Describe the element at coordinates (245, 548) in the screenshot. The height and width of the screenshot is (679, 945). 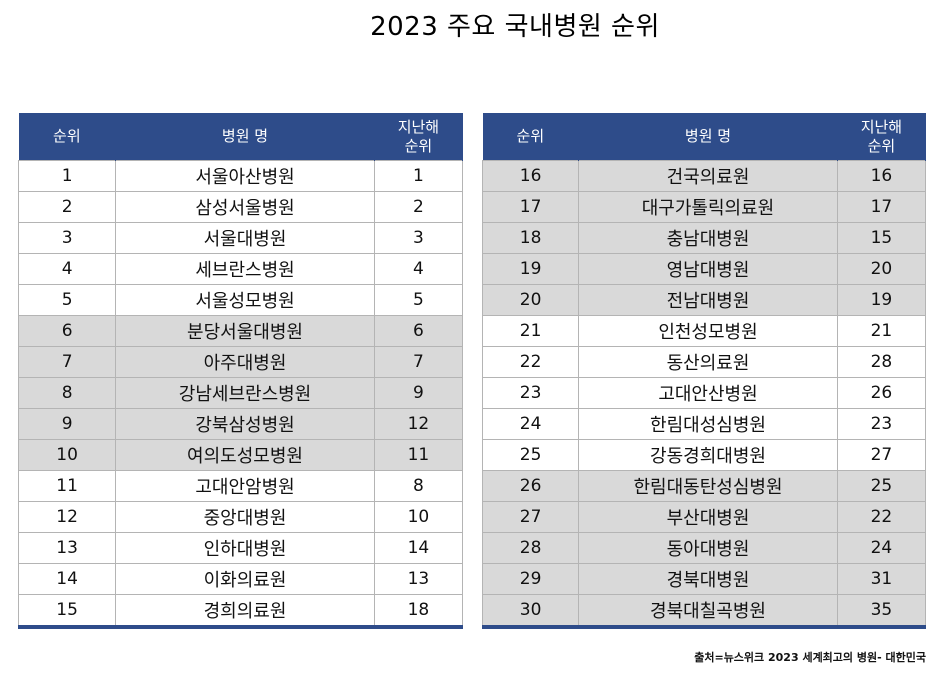
I see `hospital-name-cell: 인하대병원` at that location.